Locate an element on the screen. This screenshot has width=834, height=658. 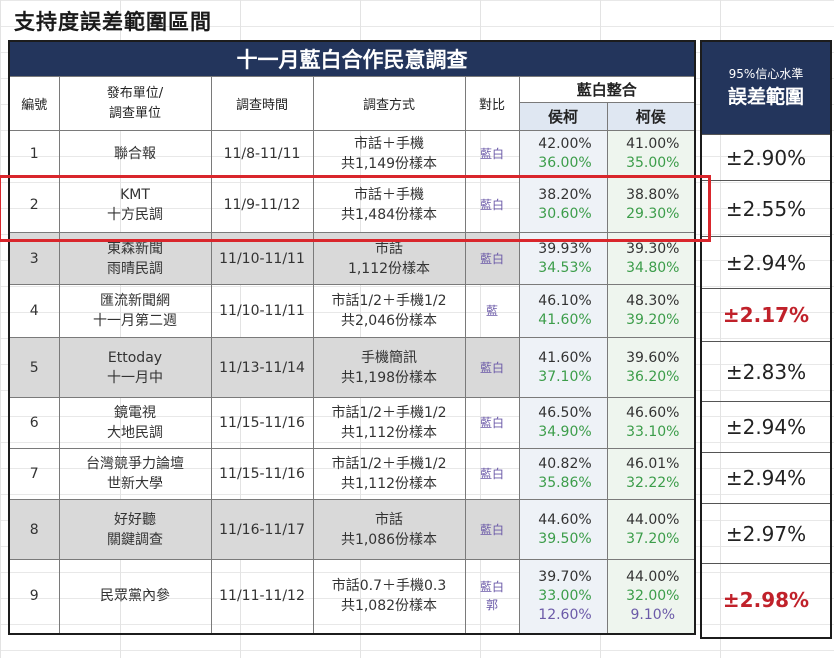
publisher-line: 好好聽 is located at coordinates (135, 519).